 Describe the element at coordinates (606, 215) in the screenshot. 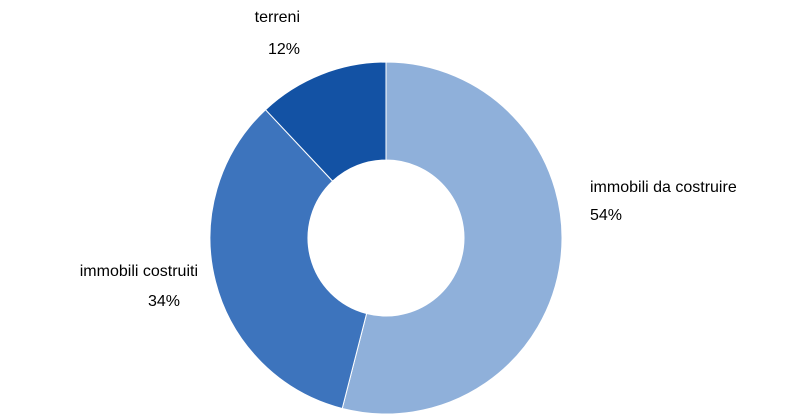

I see `slice-value-label: 54%` at that location.